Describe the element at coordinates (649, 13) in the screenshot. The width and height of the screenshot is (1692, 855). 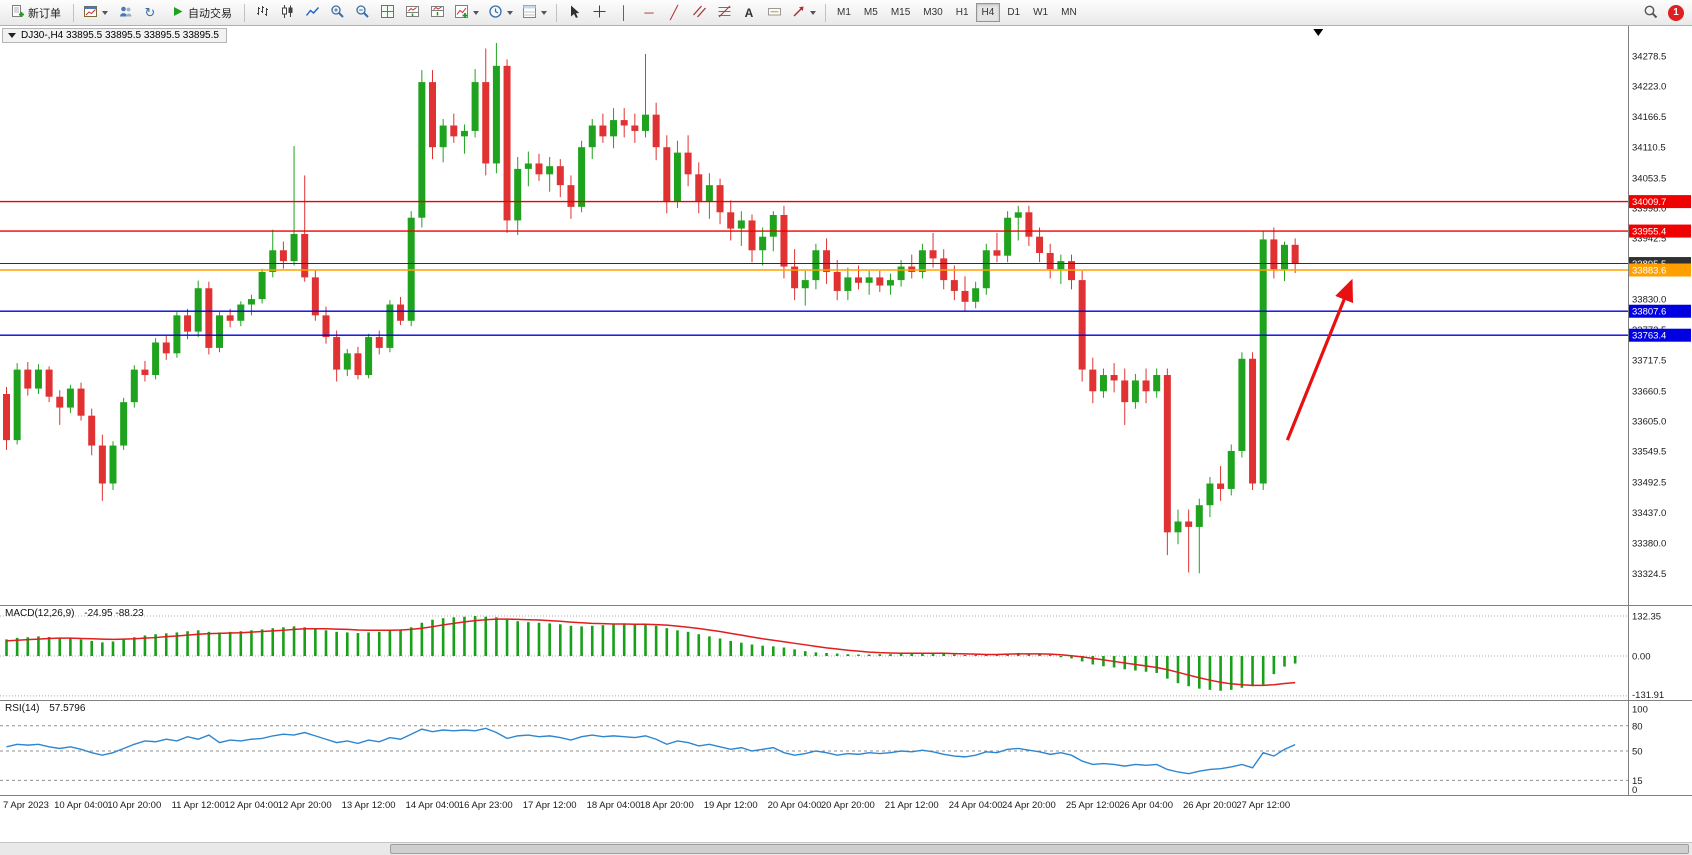
I see `horizontal-line-tool-button: ─` at that location.